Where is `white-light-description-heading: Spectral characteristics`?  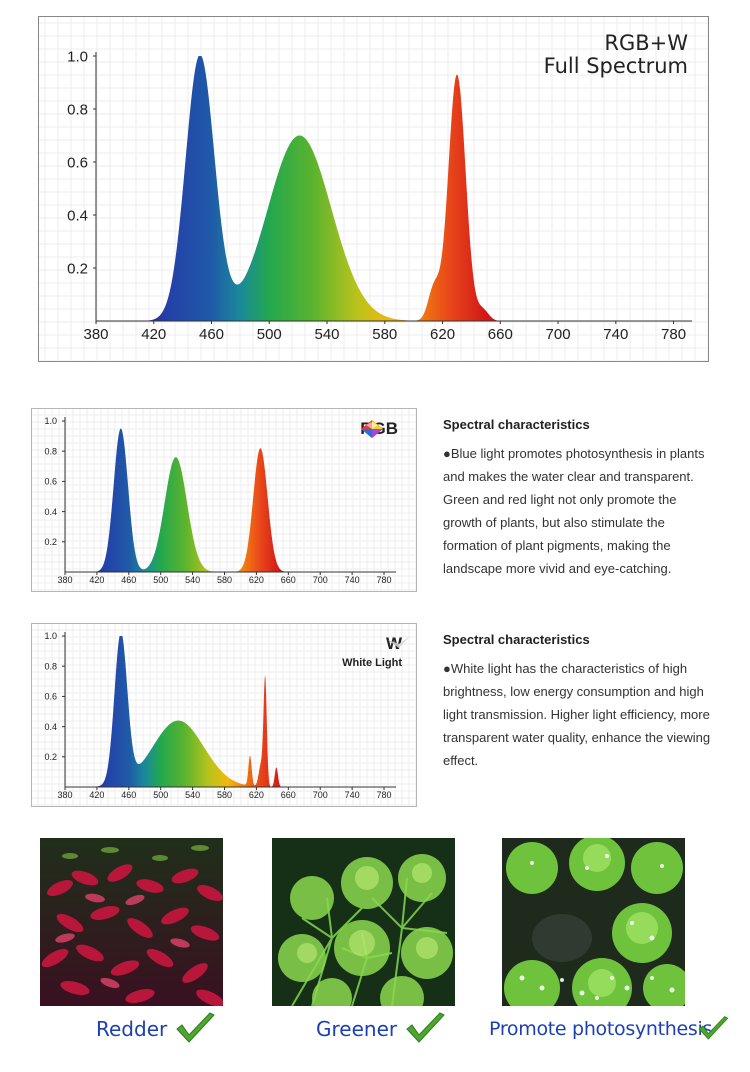 white-light-description-heading: Spectral characteristics is located at coordinates (516, 639).